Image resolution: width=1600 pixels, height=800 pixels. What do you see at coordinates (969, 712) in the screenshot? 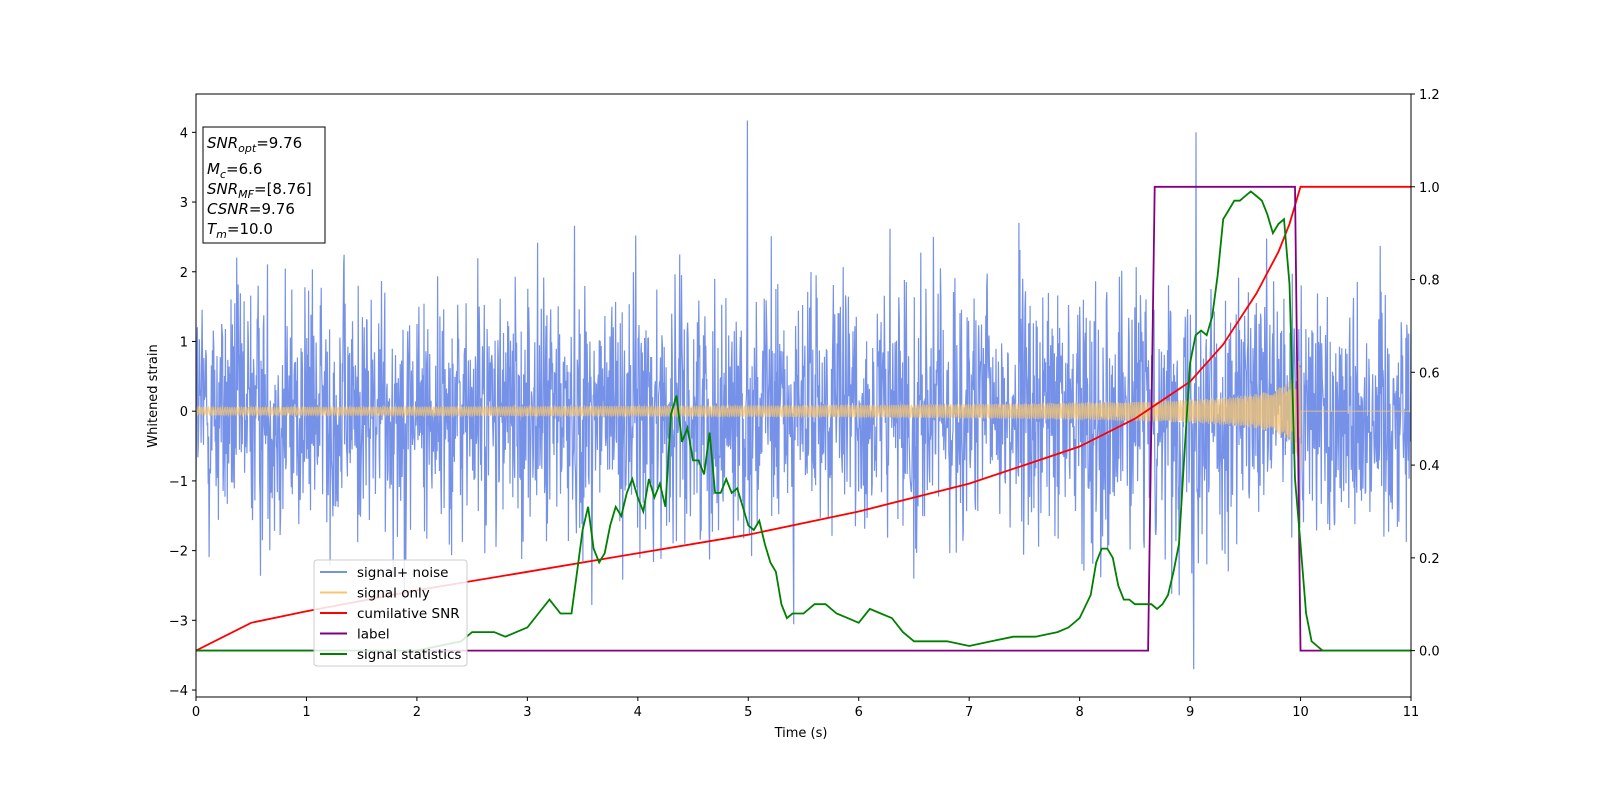
I see `x-tick-label: 7` at bounding box center [969, 712].